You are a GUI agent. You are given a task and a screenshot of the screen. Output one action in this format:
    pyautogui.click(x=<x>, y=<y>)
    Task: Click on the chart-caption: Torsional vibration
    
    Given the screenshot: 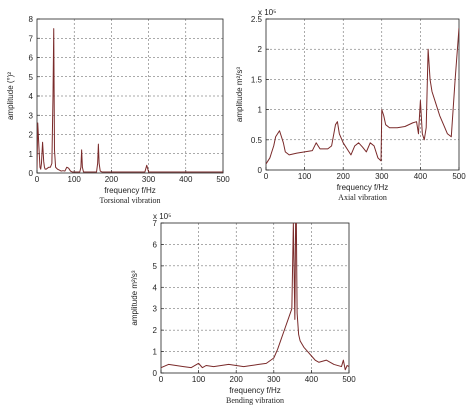 What is the action you would take?
    pyautogui.click(x=130, y=200)
    